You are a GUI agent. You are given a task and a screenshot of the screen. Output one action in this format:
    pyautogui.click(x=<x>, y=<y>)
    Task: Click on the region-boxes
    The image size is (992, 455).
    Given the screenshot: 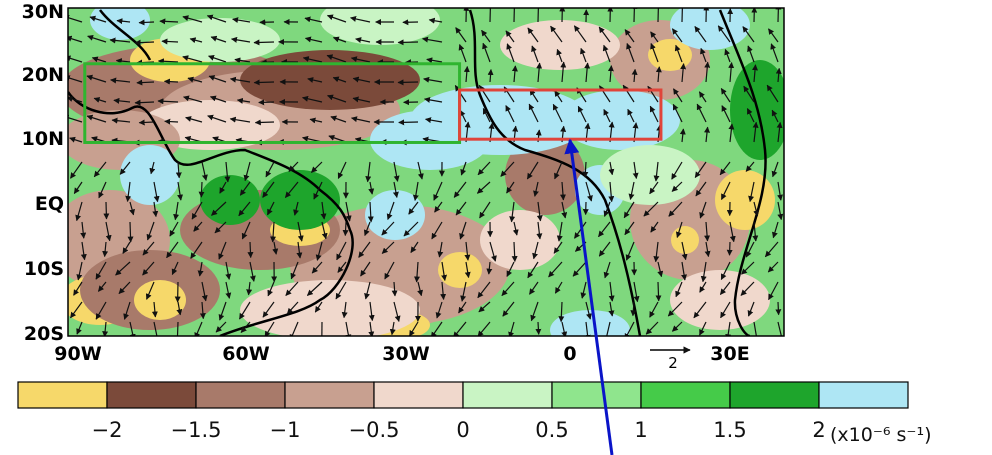 What is the action you would take?
    pyautogui.click(x=373, y=103)
    